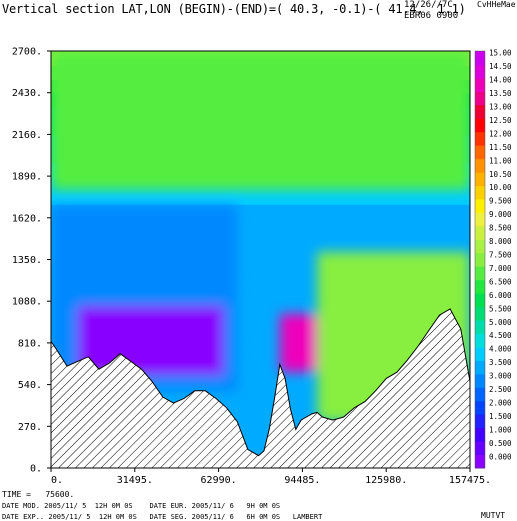 This screenshot has height=521, width=517. Describe the element at coordinates (36, 469) in the screenshot. I see `y-tick-label: 0.` at that location.